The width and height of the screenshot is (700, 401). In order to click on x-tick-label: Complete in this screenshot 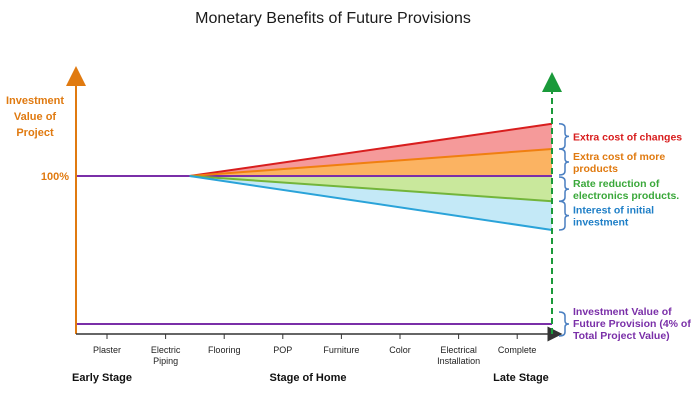, I will do `click(517, 350)`.